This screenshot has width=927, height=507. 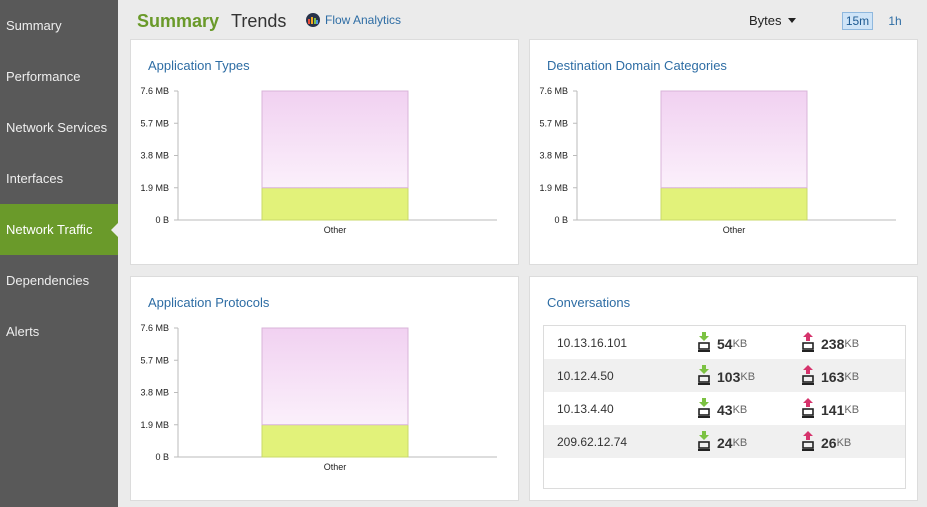 What do you see at coordinates (35, 178) in the screenshot?
I see `sidebar-item-interfaces: Interfaces` at bounding box center [35, 178].